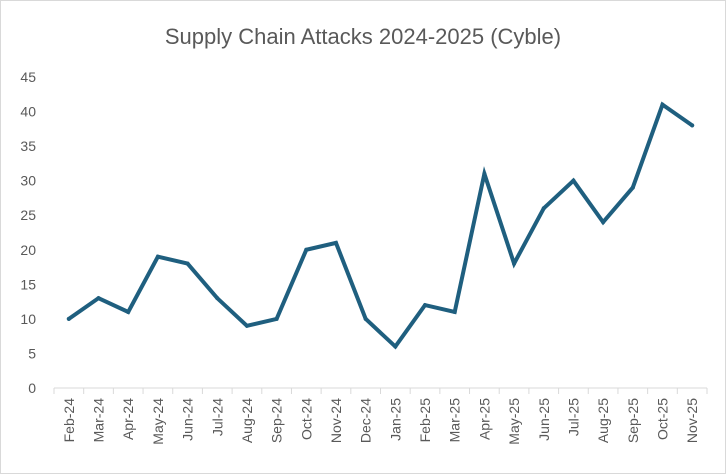  Describe the element at coordinates (99, 420) in the screenshot. I see `x-tick-label: Mar-24` at that location.